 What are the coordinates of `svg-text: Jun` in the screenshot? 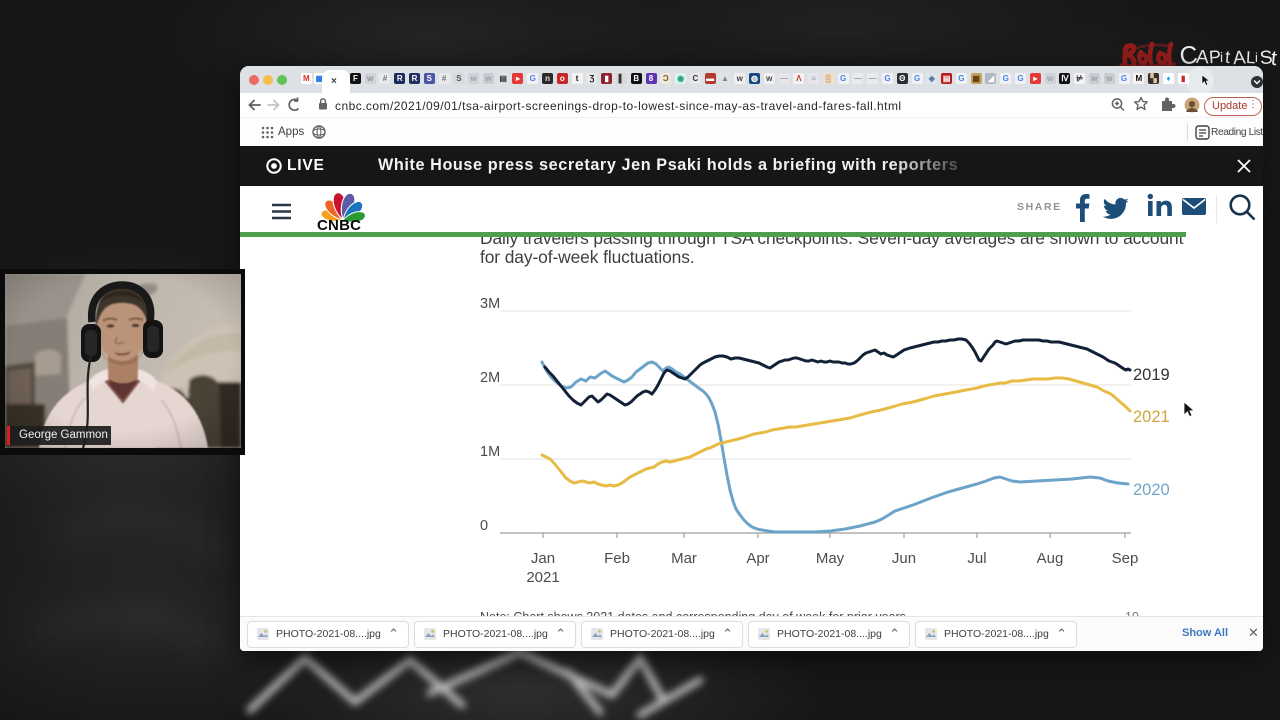 It's located at (904, 558).